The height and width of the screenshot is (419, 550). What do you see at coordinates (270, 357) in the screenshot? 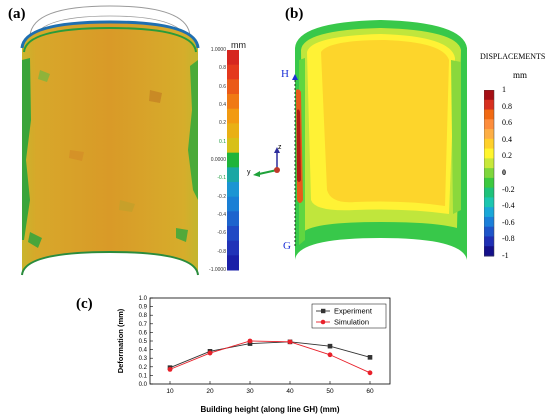
I see `series-line-simulation` at bounding box center [270, 357].